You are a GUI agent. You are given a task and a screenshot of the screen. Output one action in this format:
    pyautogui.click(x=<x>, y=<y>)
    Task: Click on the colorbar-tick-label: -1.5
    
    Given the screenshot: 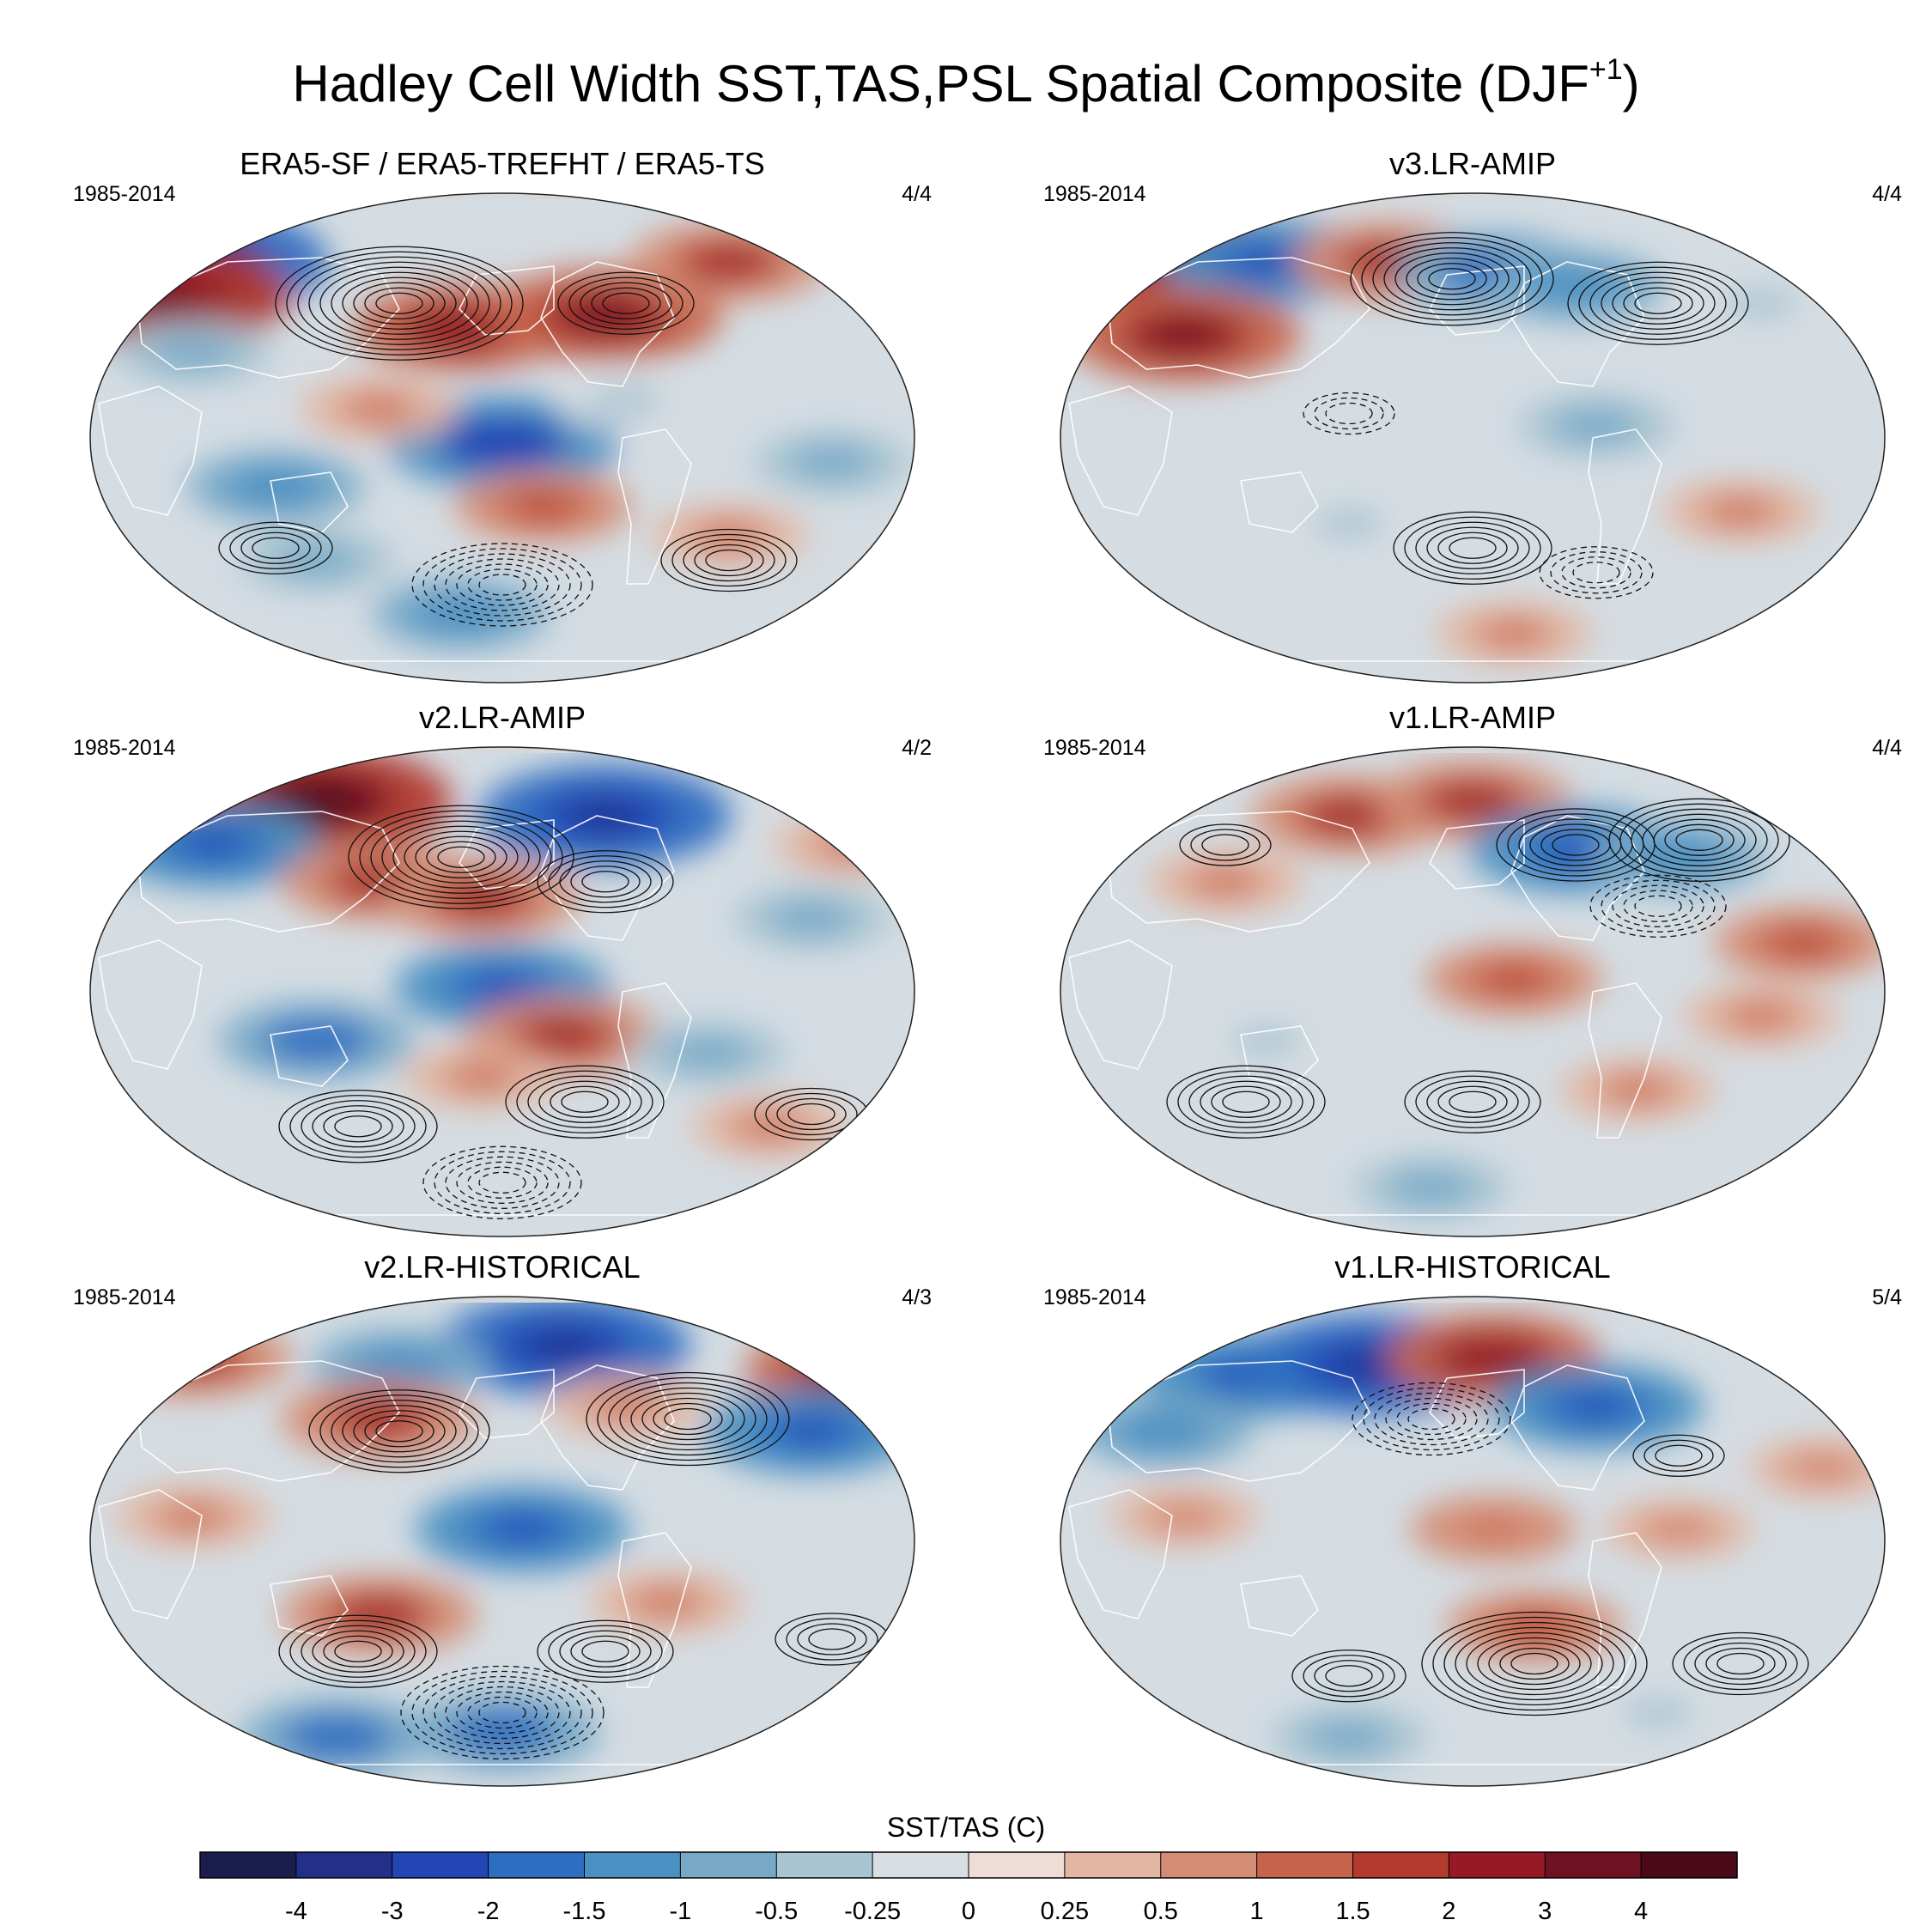 What is the action you would take?
    pyautogui.click(x=585, y=1911)
    